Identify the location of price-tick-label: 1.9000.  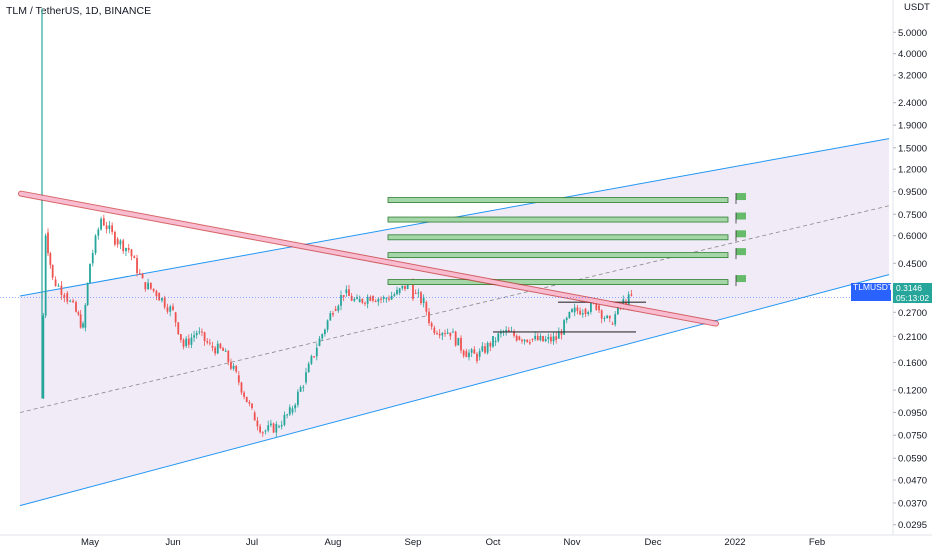
(912, 126).